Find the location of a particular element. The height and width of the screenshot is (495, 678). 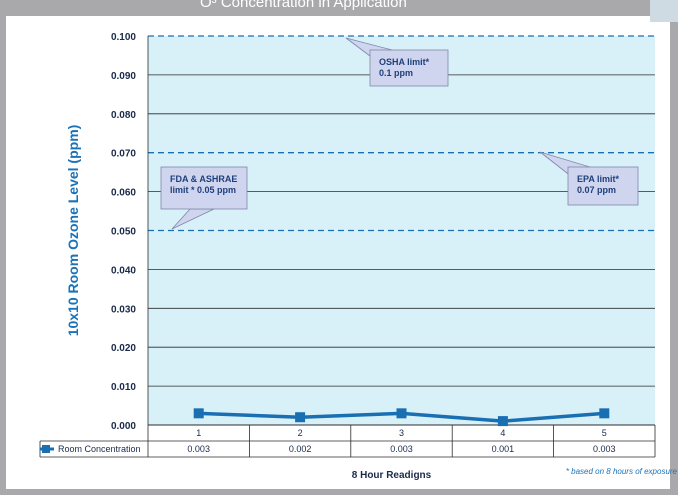

title-band is located at coordinates (339, 8).